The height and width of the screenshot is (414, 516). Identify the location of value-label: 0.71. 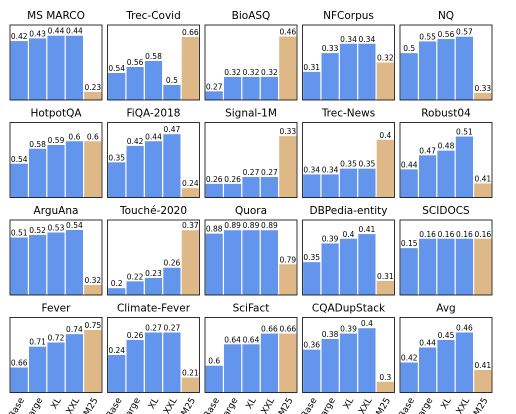
(37, 342).